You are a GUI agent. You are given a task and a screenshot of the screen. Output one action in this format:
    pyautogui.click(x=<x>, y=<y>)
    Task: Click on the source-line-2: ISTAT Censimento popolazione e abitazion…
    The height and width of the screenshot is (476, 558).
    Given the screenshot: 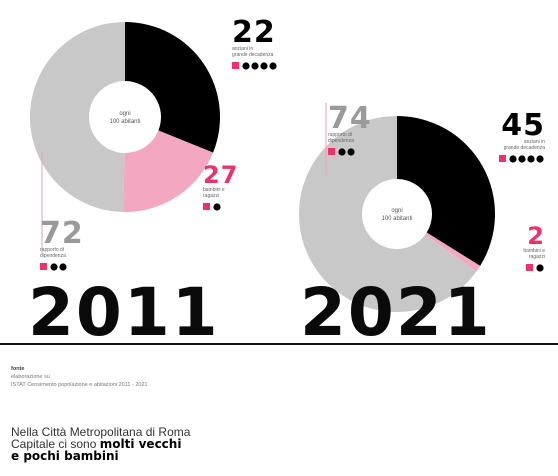 What is the action you would take?
    pyautogui.click(x=79, y=385)
    